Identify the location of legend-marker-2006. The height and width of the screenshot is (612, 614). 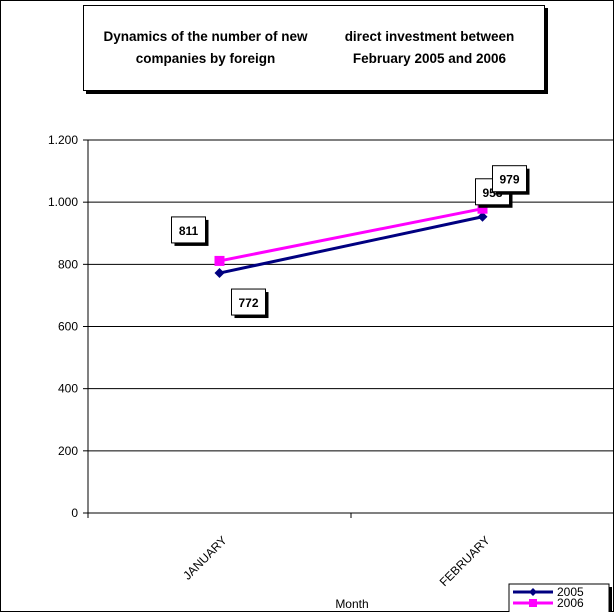
(533, 603).